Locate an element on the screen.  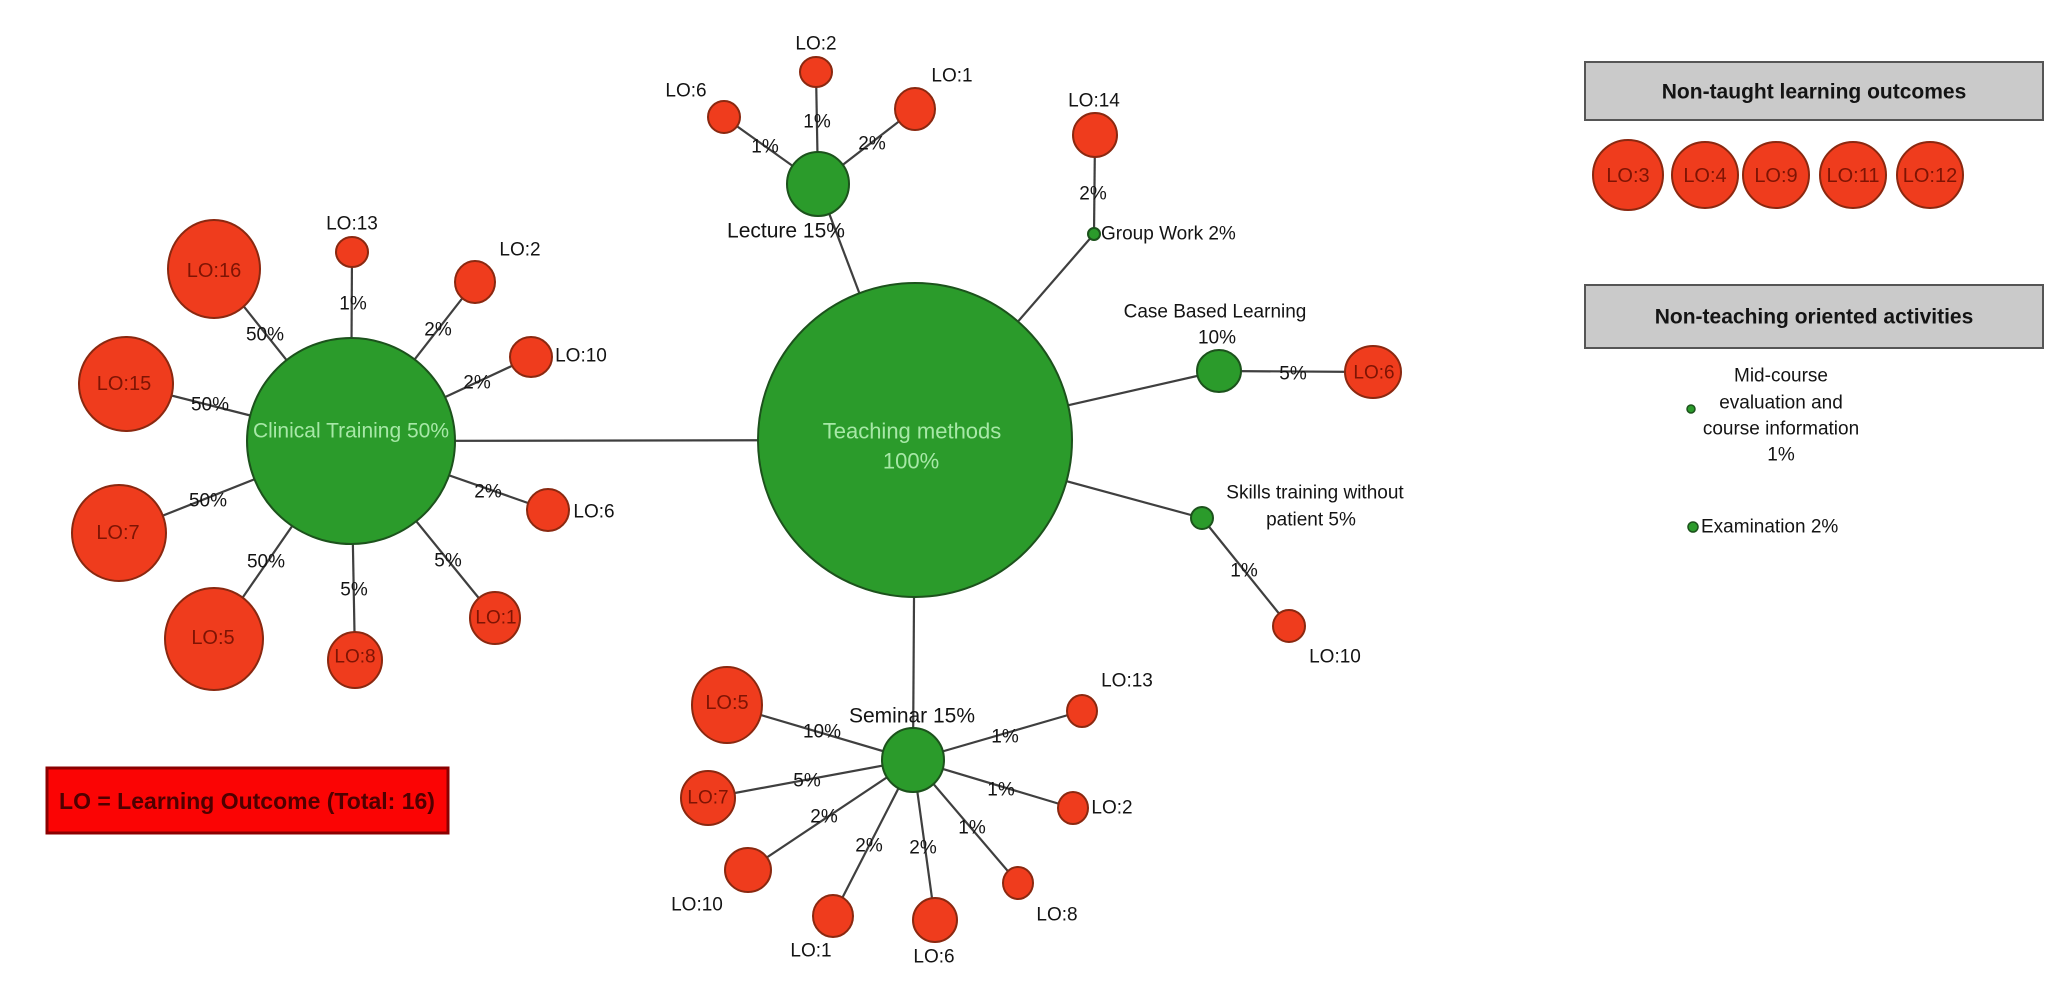
box-label-non-taught-header: Non-taught learning outcomes is located at coordinates (1814, 92).